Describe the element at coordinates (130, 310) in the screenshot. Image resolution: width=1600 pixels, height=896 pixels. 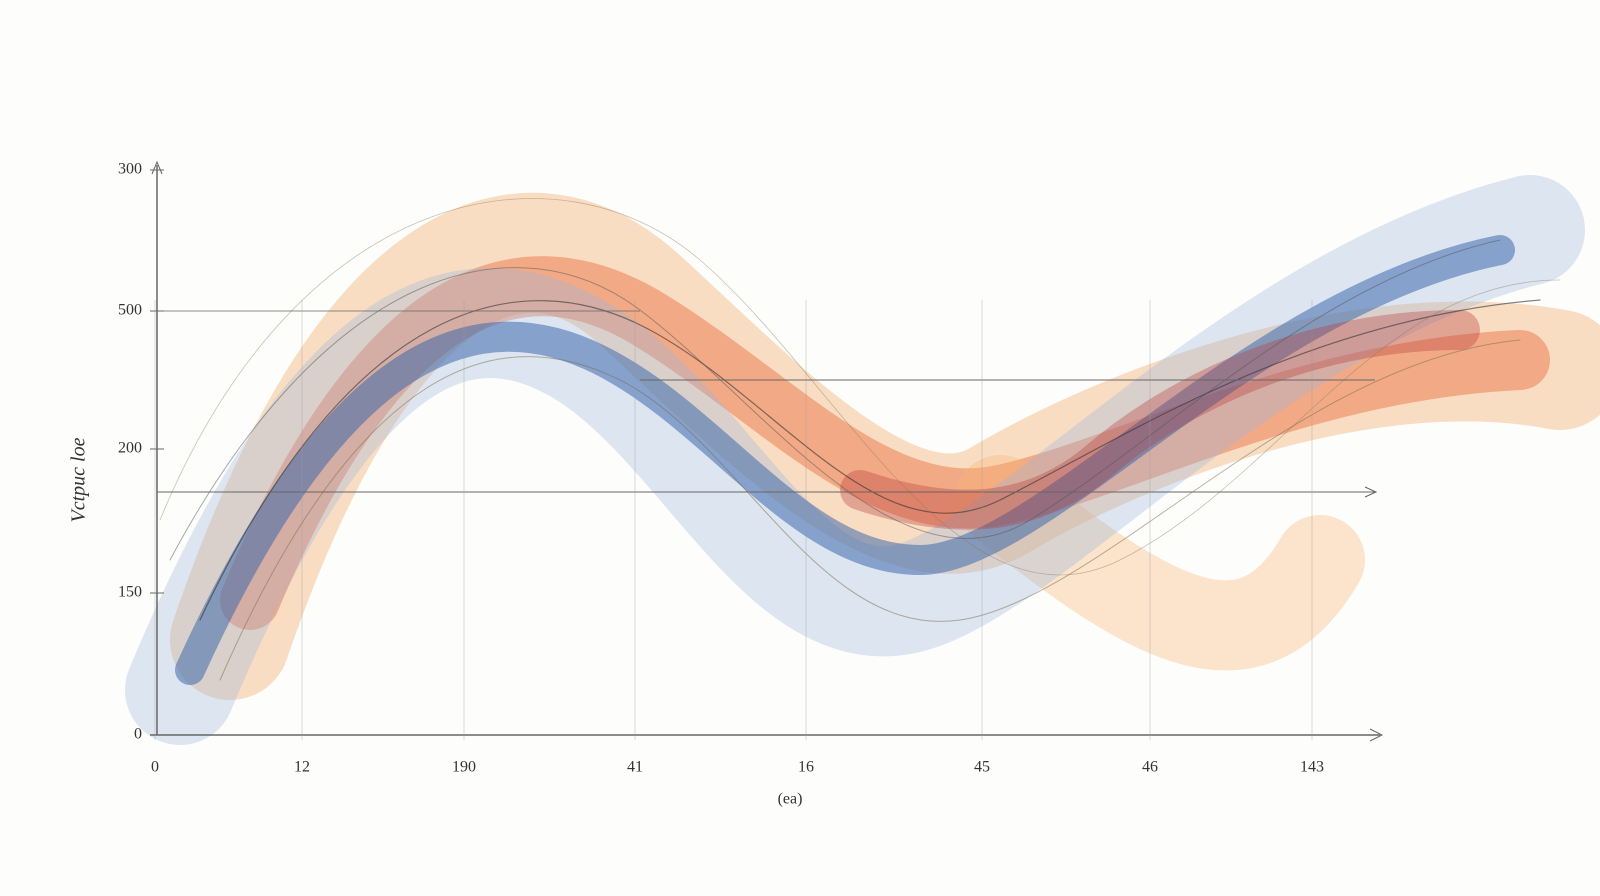
I see `y-tick-label: 500` at that location.